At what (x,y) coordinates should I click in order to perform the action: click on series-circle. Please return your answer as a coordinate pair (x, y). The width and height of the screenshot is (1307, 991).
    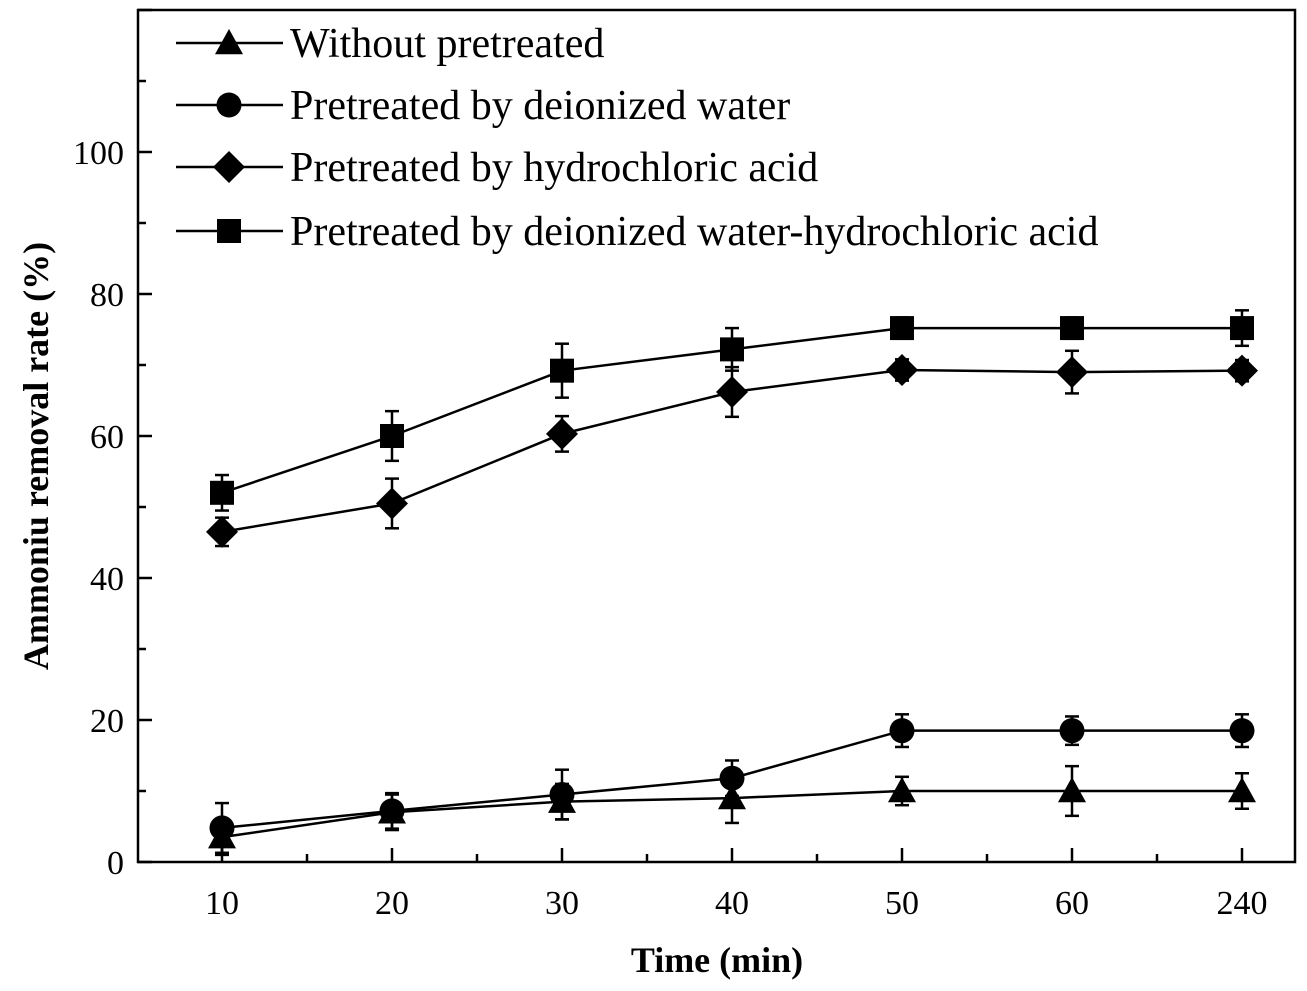
    Looking at the image, I should click on (732, 784).